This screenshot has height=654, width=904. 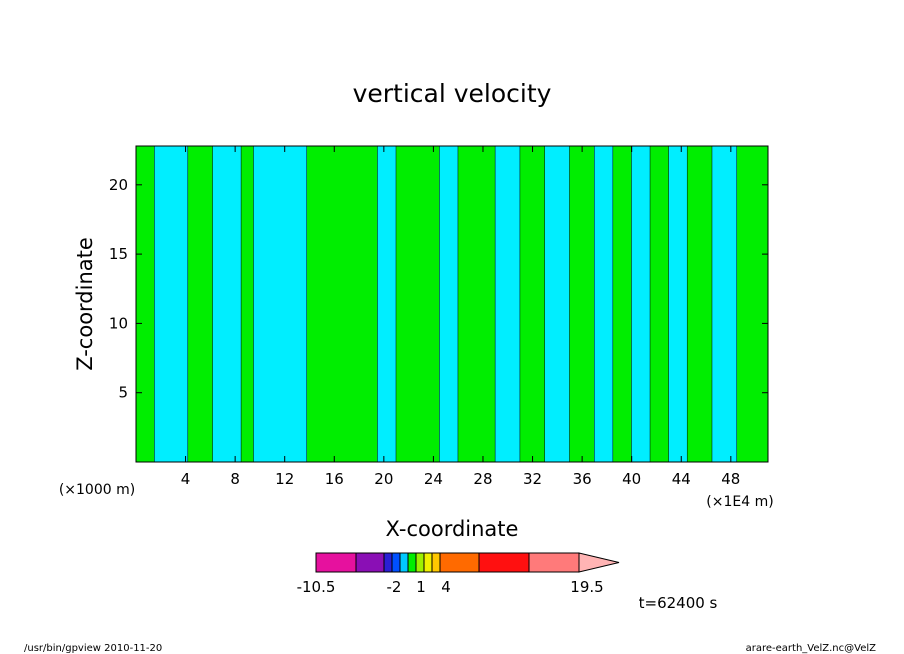 I want to click on colorbar-labels: -10.5 -2 1 4 19.5, so click(x=450, y=587).